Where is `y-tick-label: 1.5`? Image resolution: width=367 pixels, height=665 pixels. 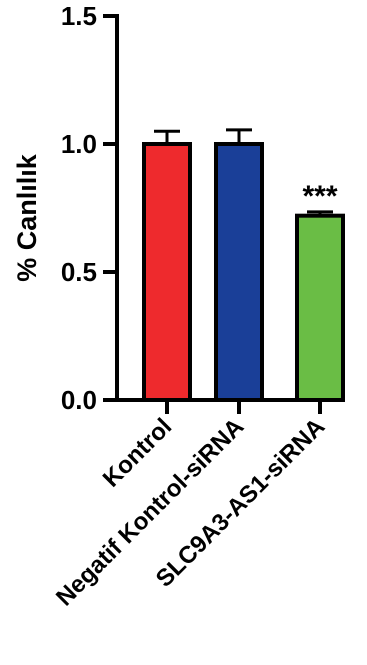 y-tick-label: 1.5 is located at coordinates (79, 16).